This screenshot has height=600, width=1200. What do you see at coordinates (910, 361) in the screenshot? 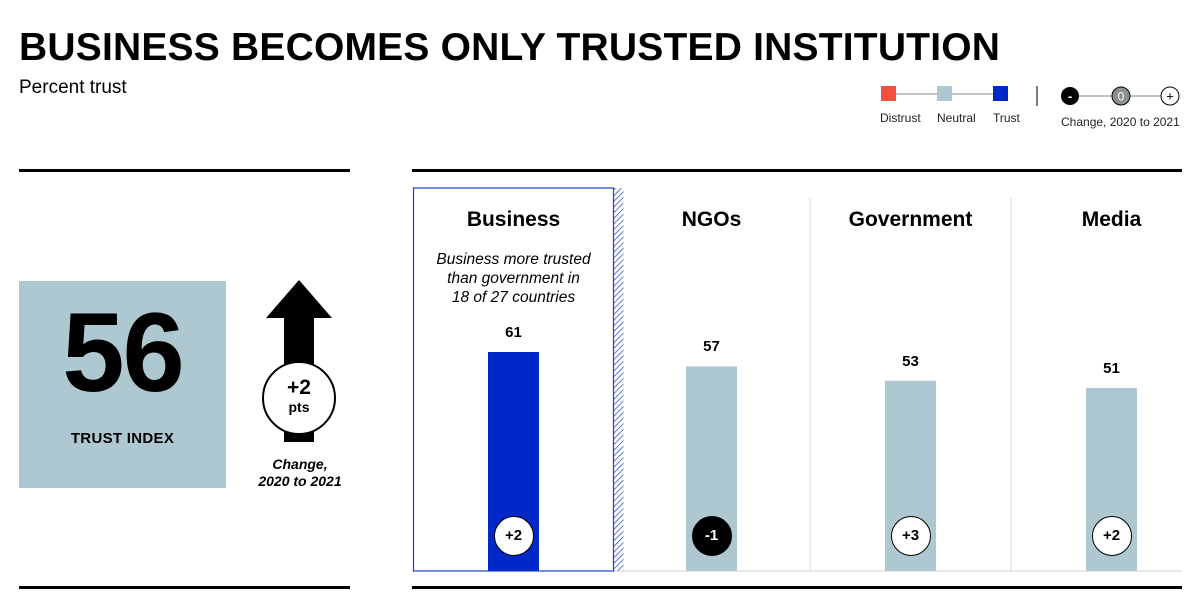
I see `value-label-government: 53` at bounding box center [910, 361].